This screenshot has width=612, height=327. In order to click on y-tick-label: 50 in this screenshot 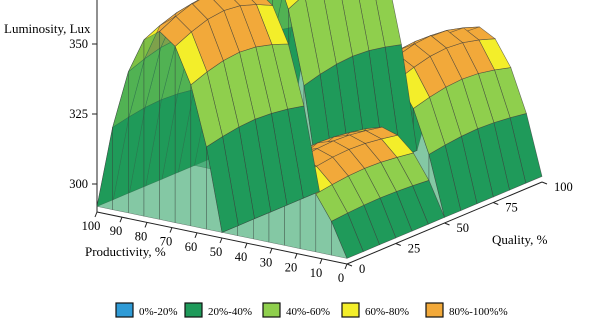, I will do `click(463, 228)`.